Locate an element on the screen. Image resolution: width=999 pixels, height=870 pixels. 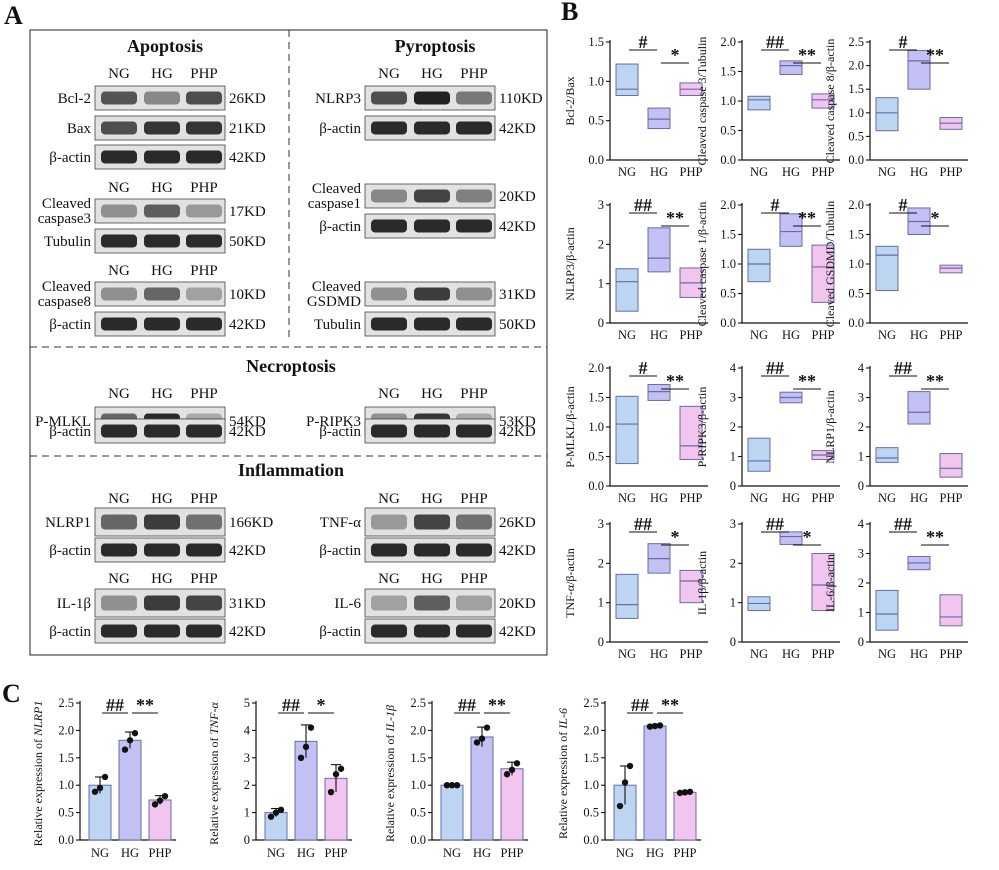
y-axis-label-text: Relative expression of is located at coordinates (563, 784).